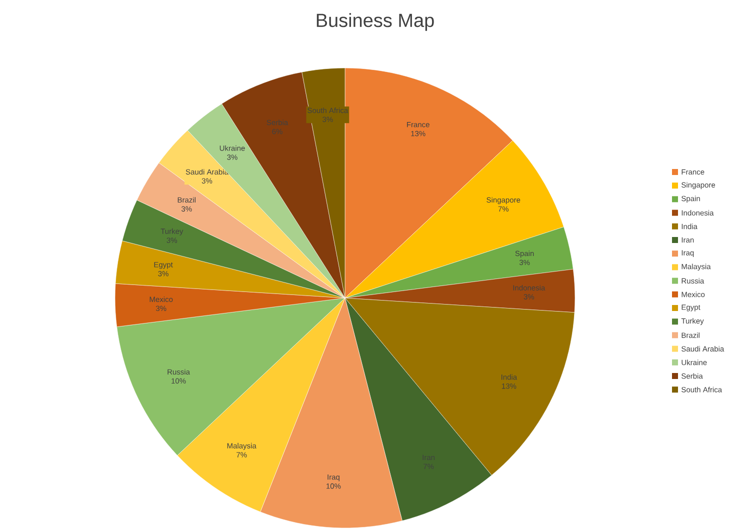 The width and height of the screenshot is (750, 530). What do you see at coordinates (375, 22) in the screenshot?
I see `chart-title: Business Map` at bounding box center [375, 22].